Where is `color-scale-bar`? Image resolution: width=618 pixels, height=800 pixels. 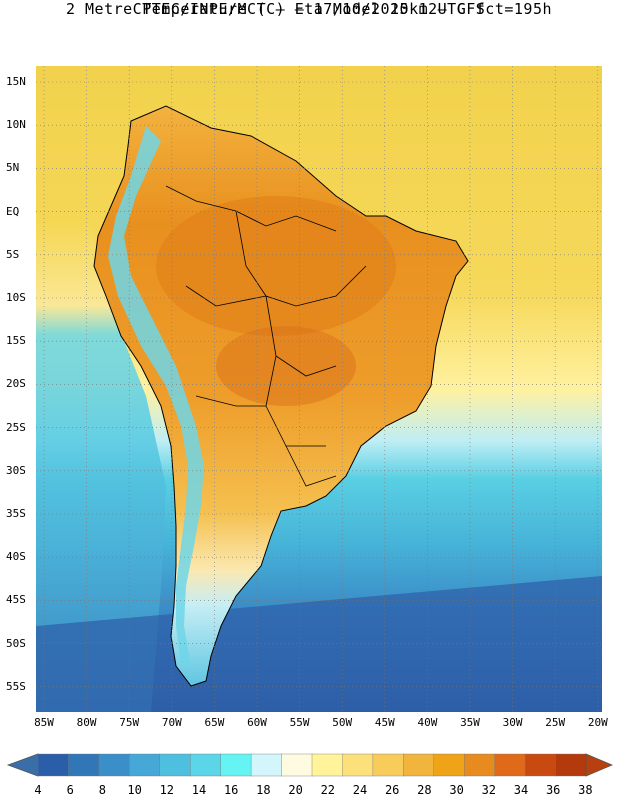
color-scale-bar is located at coordinates (310, 765).